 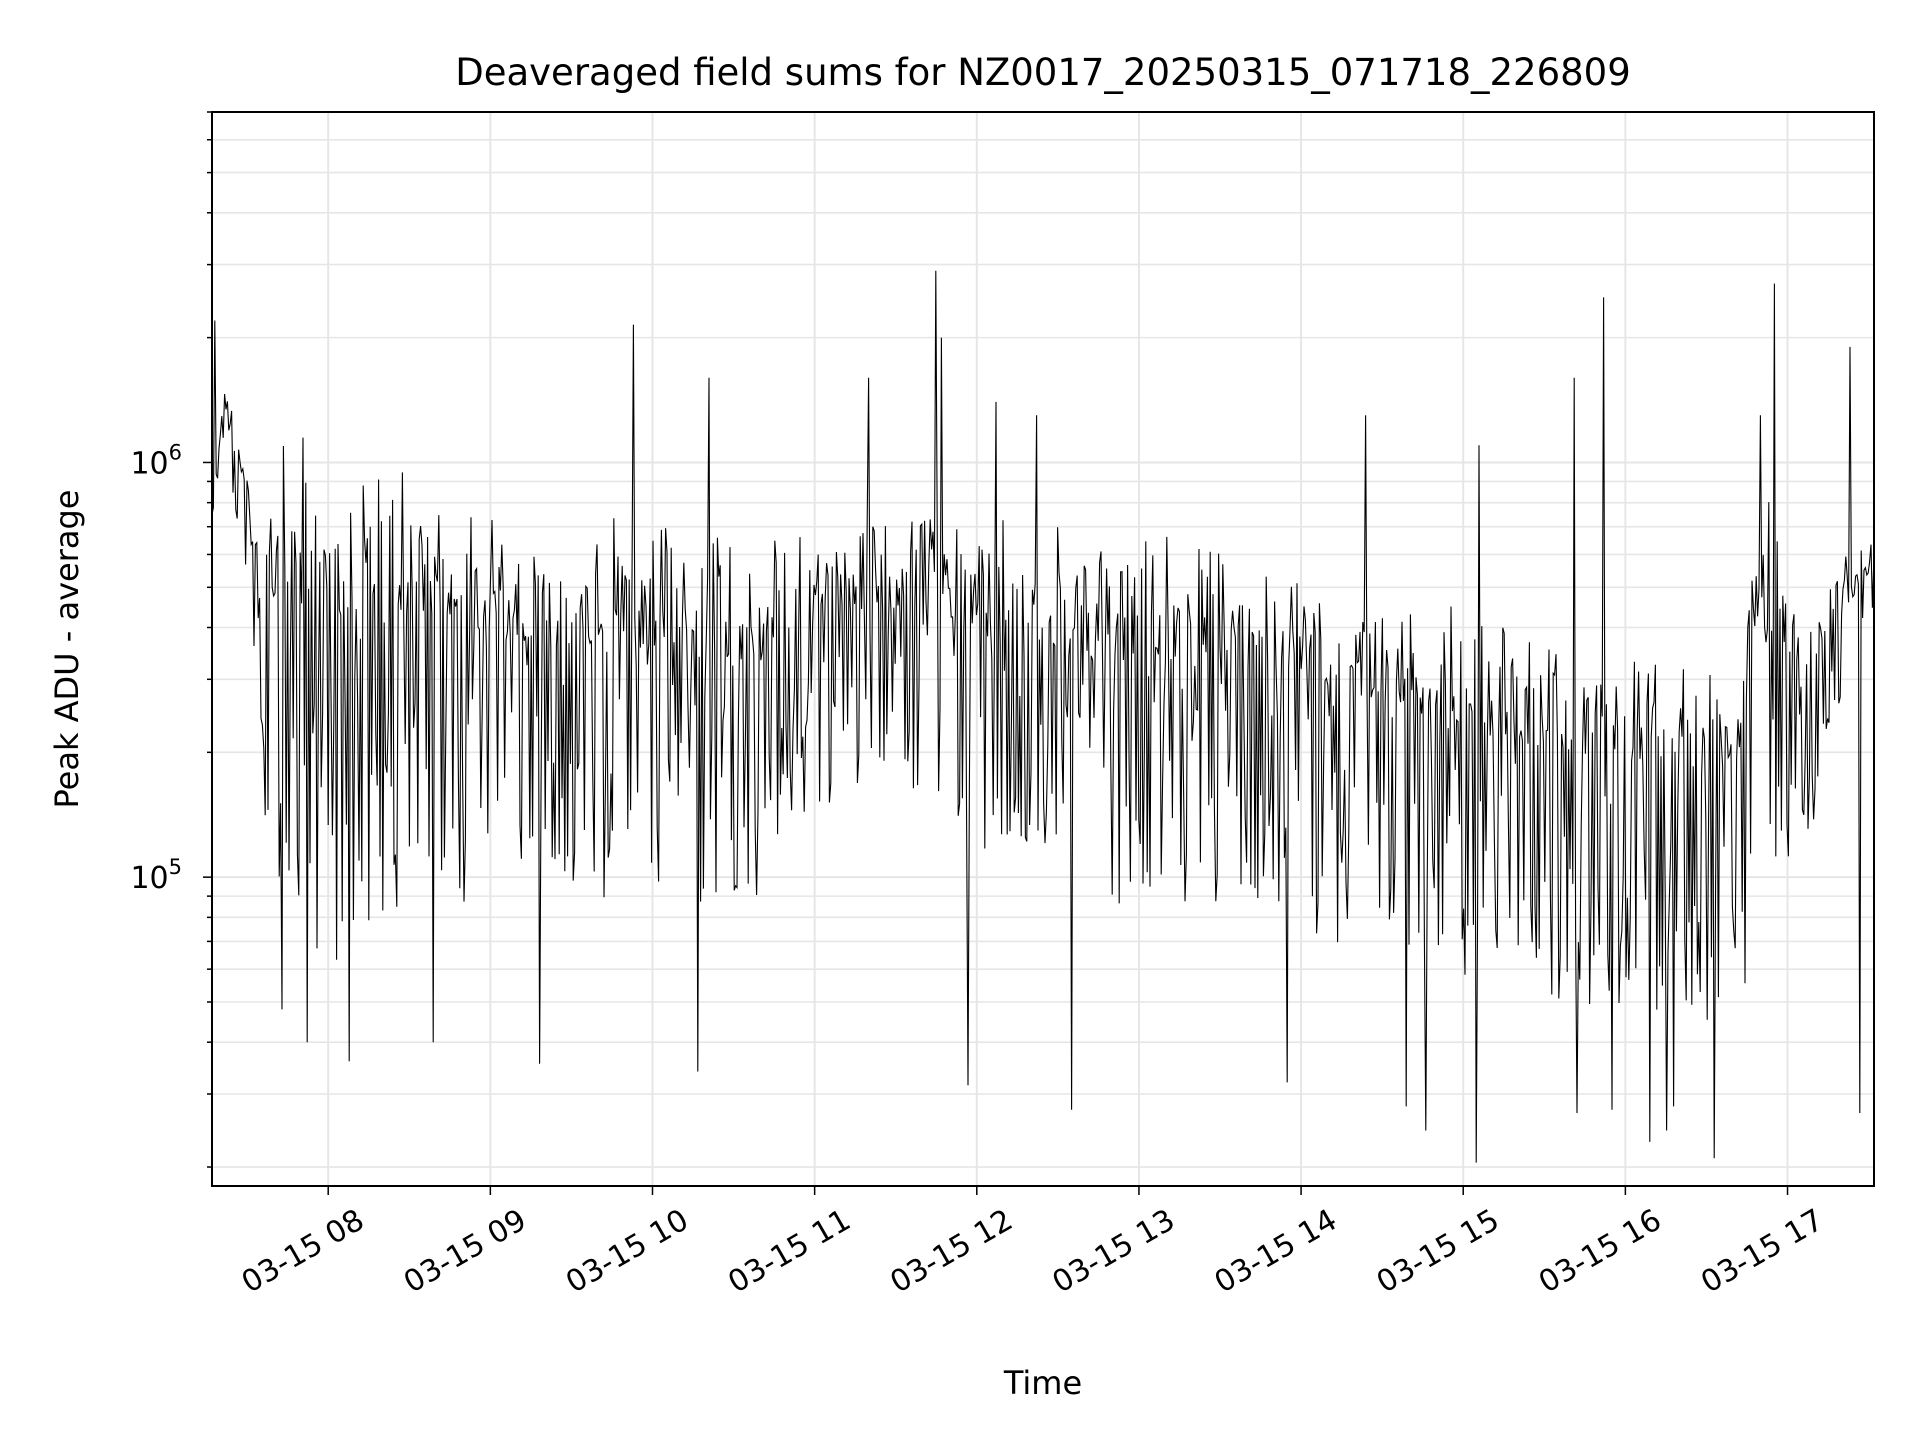 I want to click on y-tick-label: 10⁵, so click(x=156, y=875).